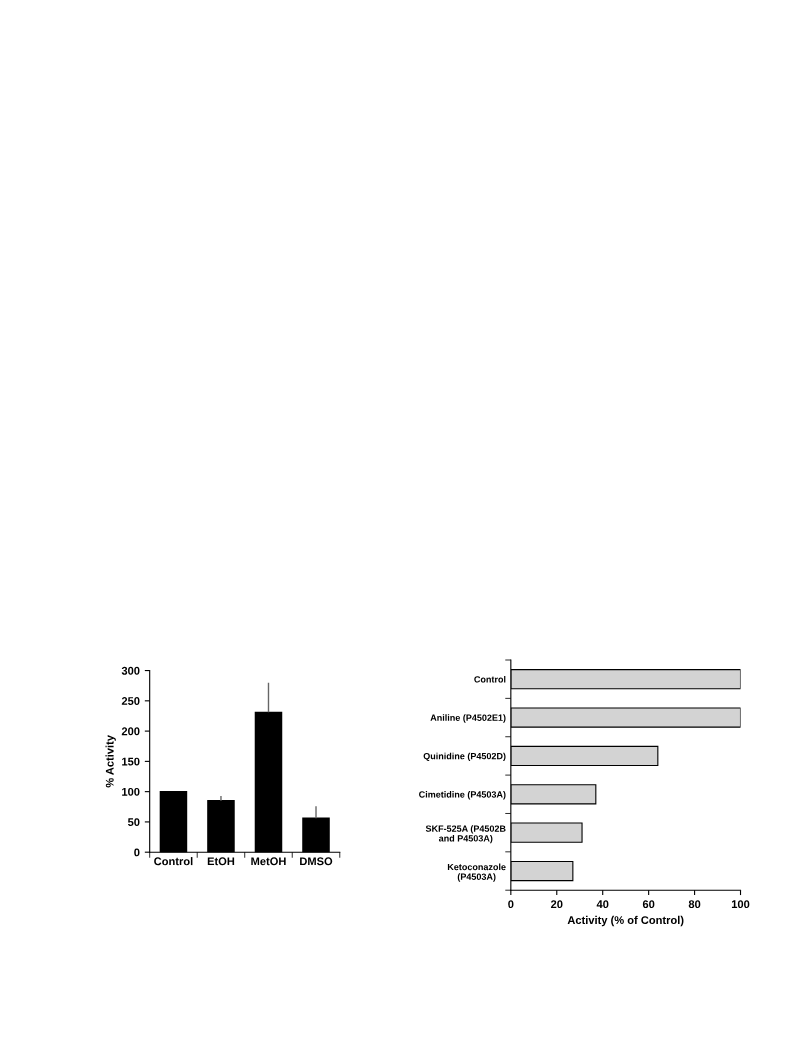 The width and height of the screenshot is (792, 1056). Describe the element at coordinates (131, 791) in the screenshot. I see `y-tick-label: 100` at that location.